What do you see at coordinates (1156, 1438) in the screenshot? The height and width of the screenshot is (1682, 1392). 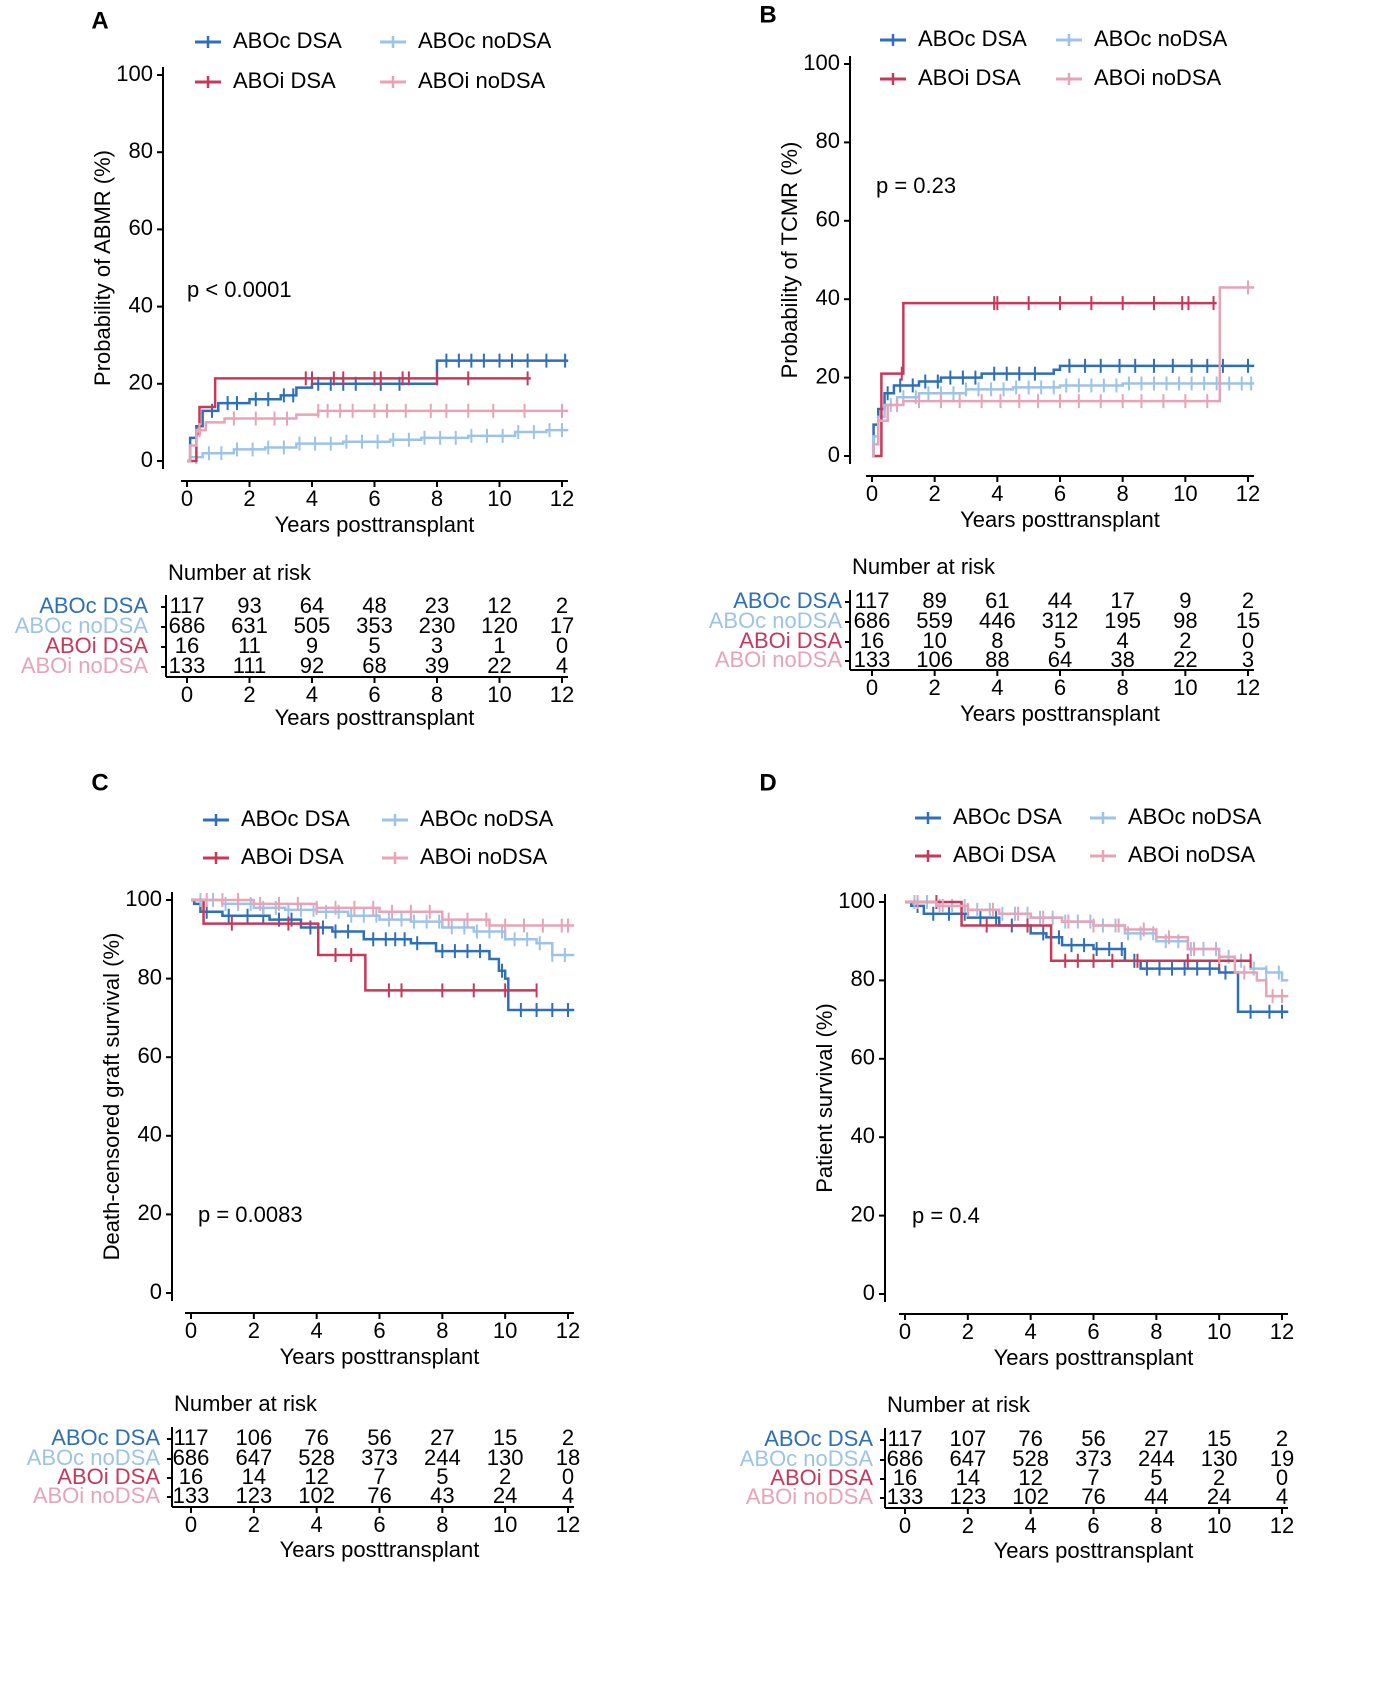 I see `risk-cell: 27` at bounding box center [1156, 1438].